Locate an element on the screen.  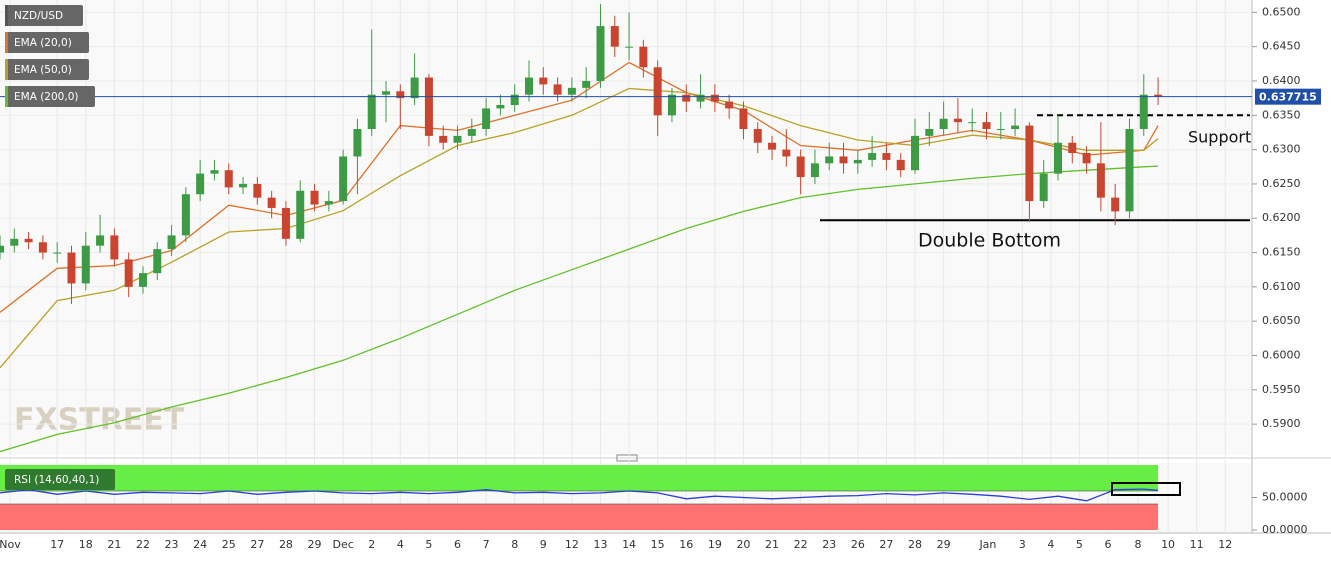
x-tick-label: 17 is located at coordinates (57, 544).